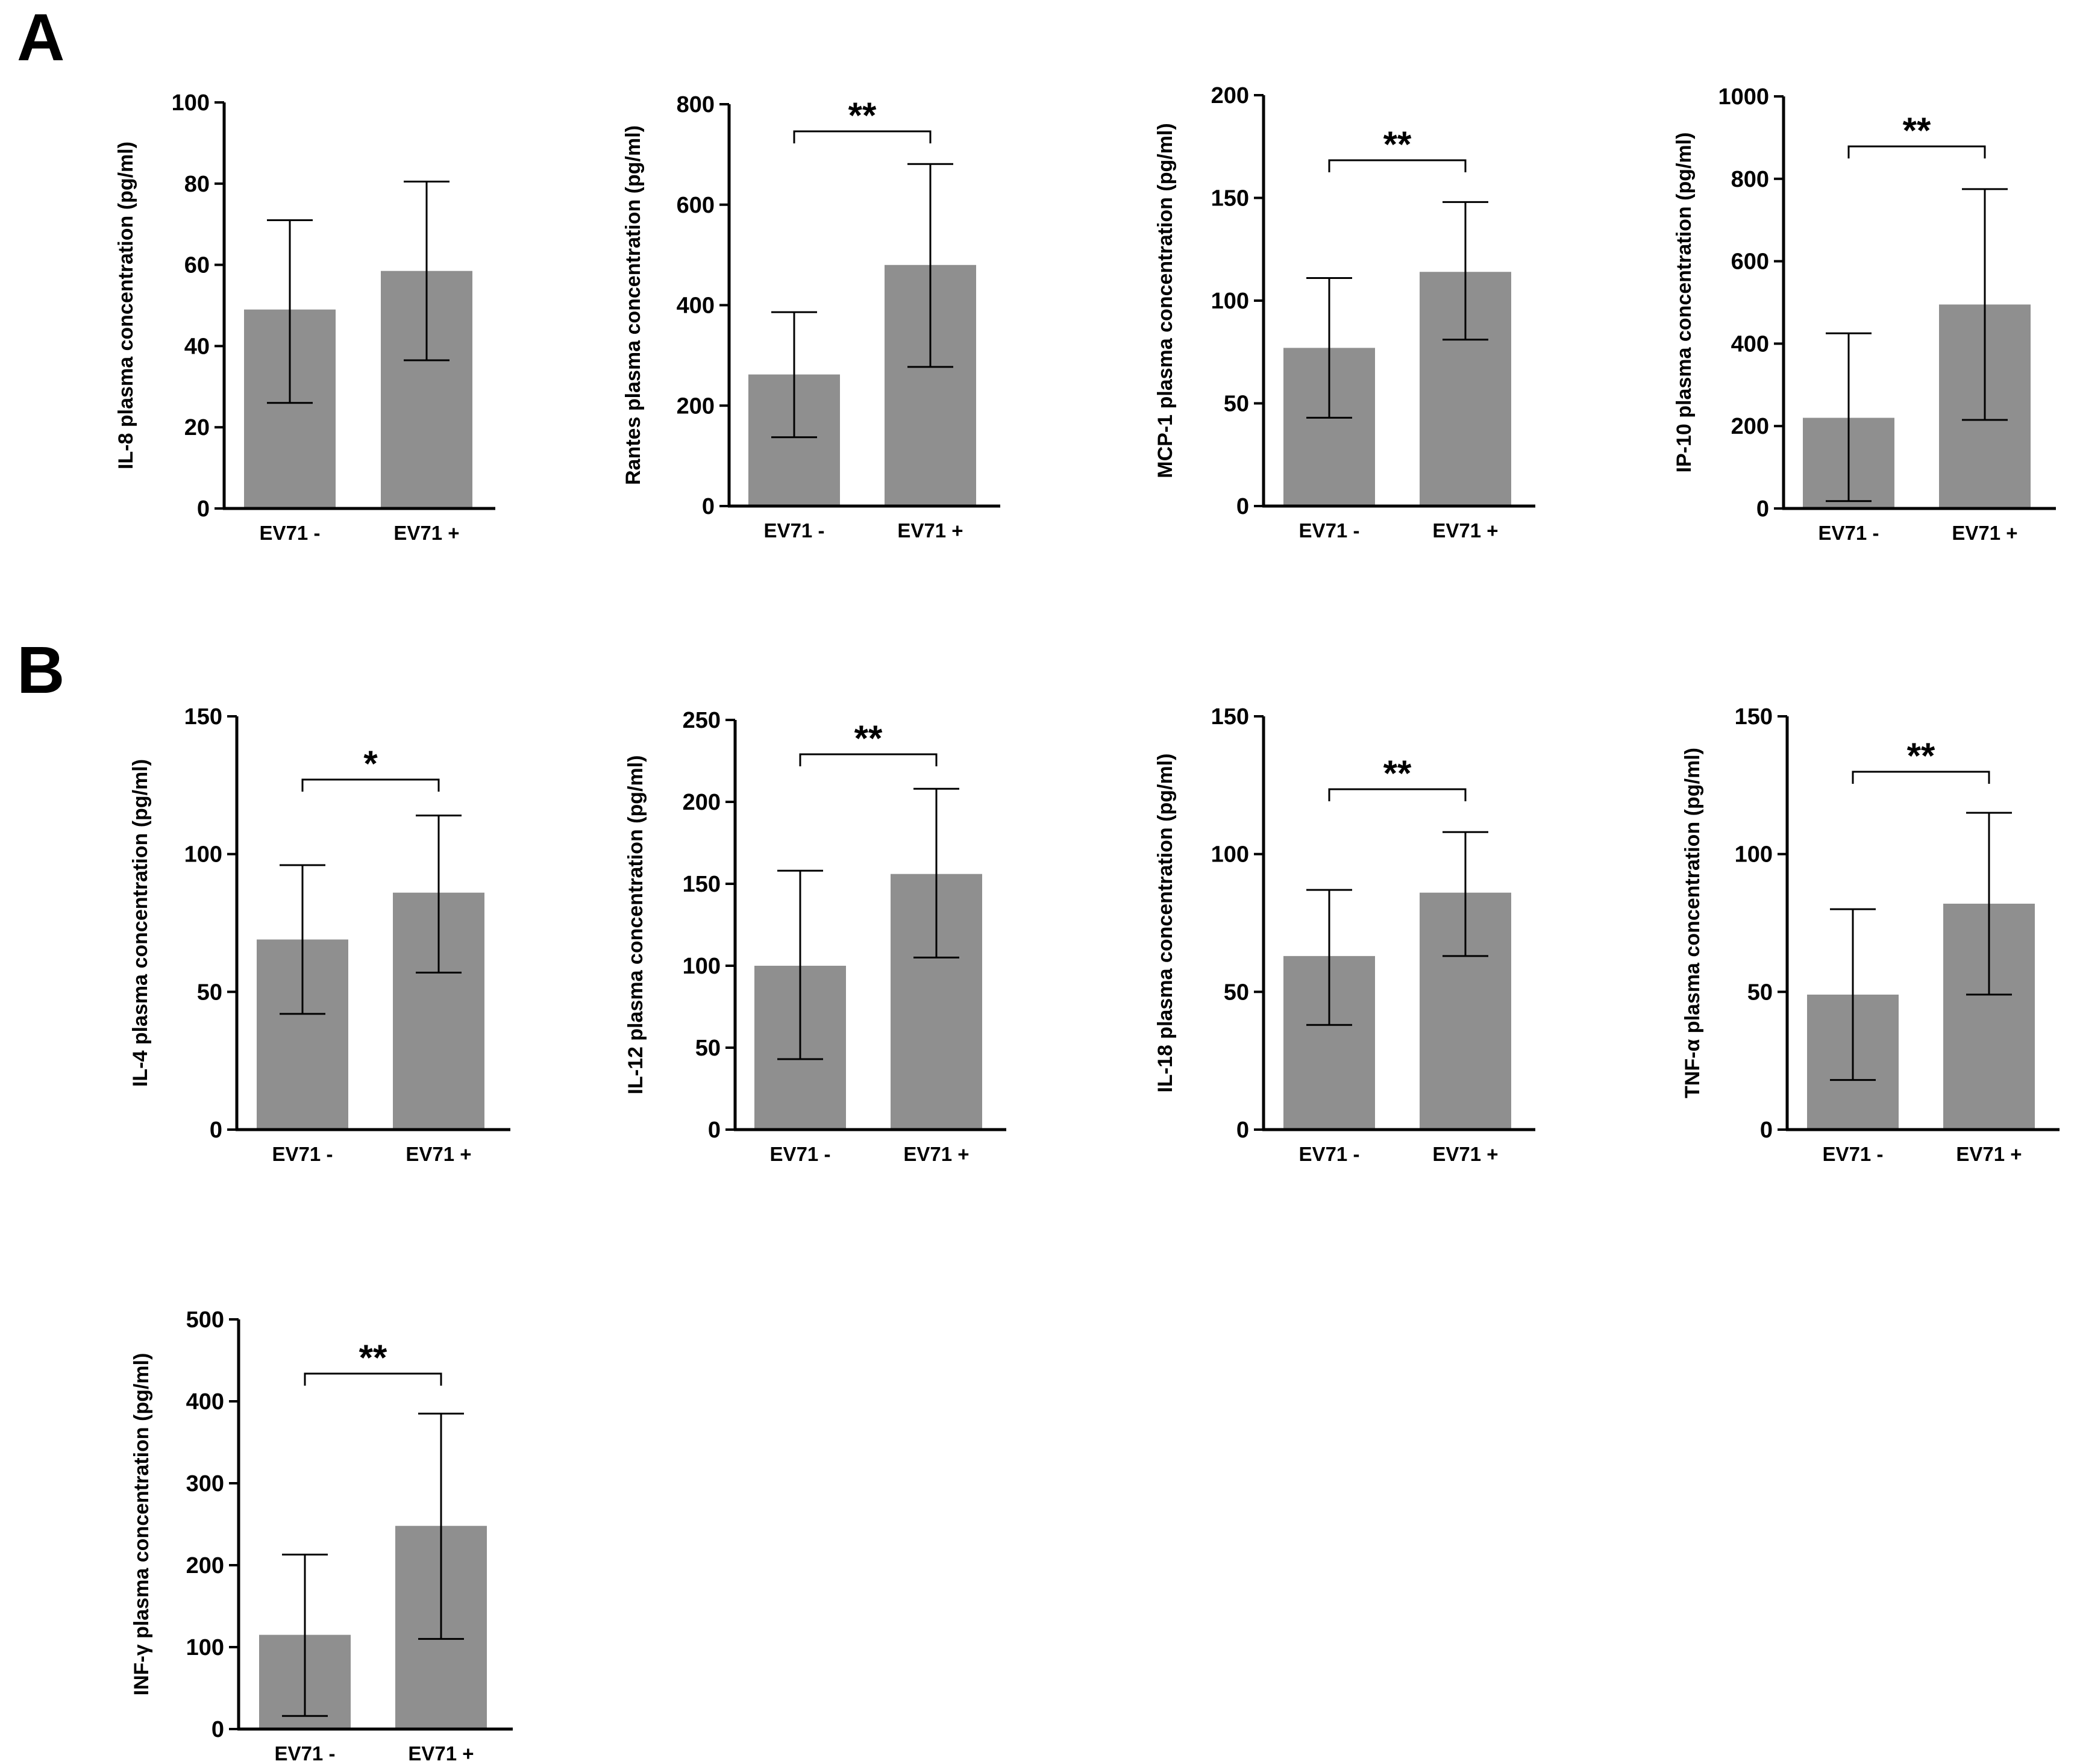  Describe the element at coordinates (126, 305) in the screenshot. I see `y-axis-label: IL-8 plasma concentration (pg/ml)` at that location.